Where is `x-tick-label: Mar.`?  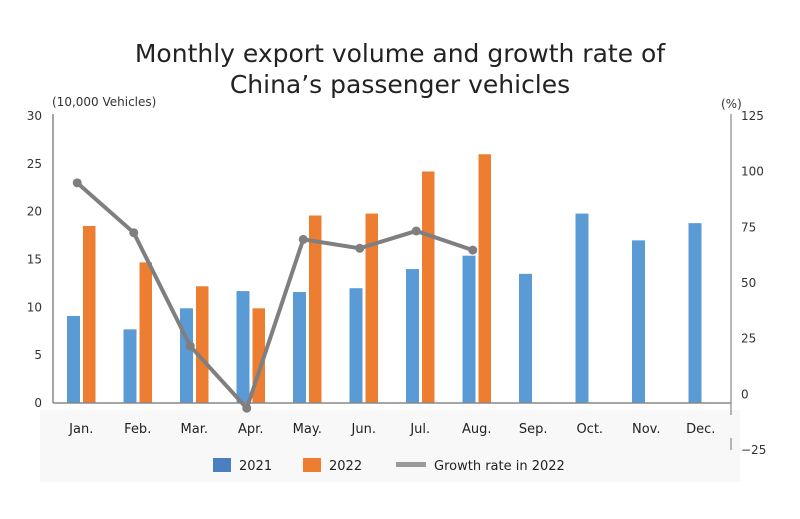 x-tick-label: Mar. is located at coordinates (194, 429).